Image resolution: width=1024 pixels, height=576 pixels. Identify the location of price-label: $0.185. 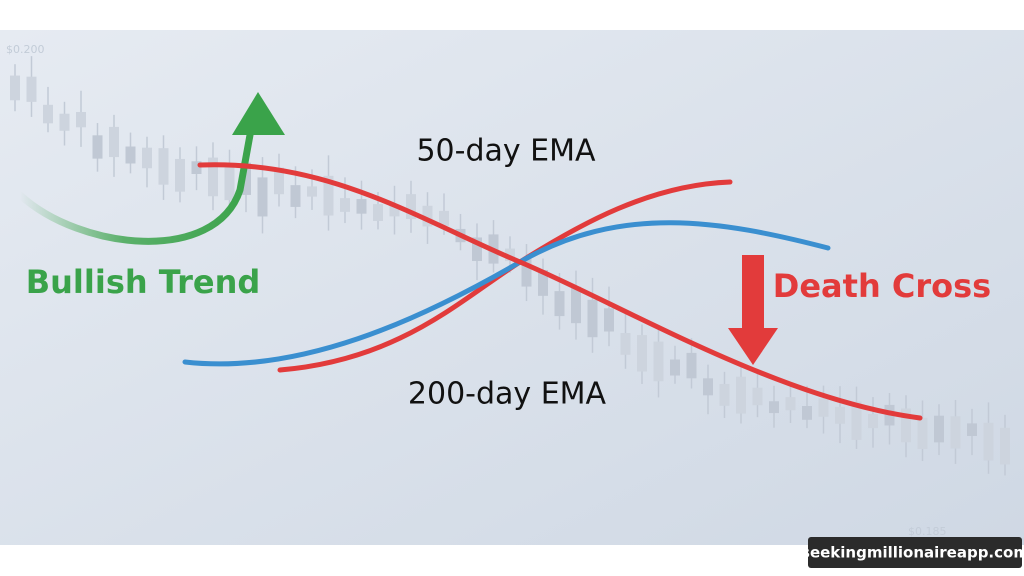
(927, 531).